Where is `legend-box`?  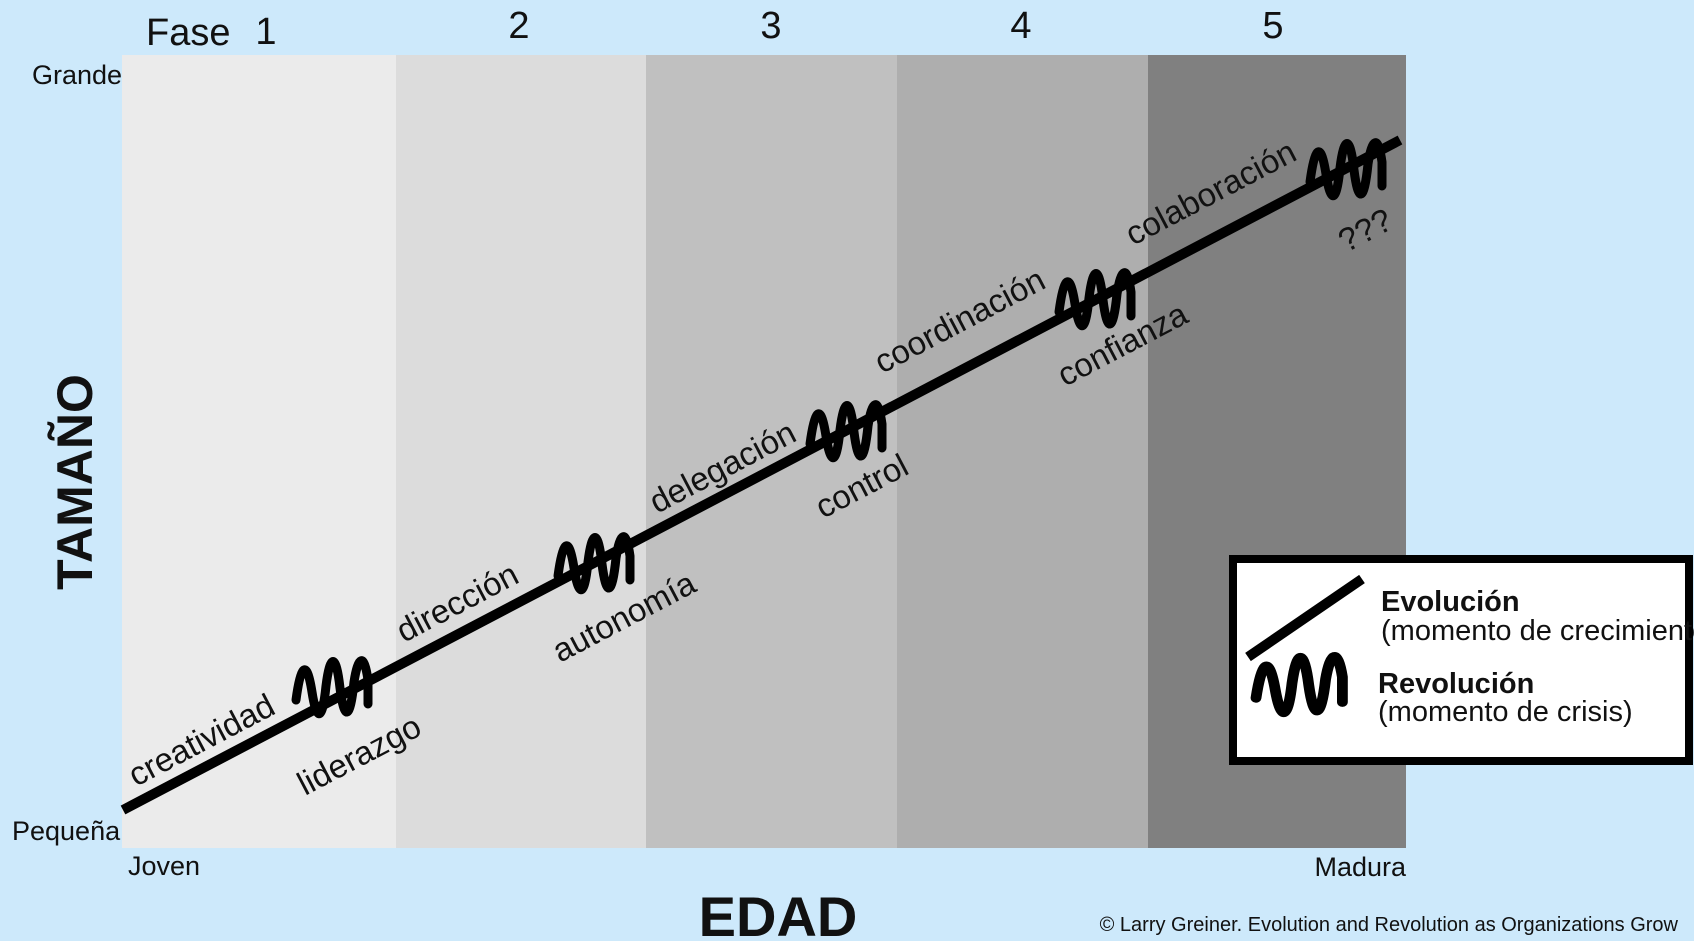 legend-box is located at coordinates (1461, 660).